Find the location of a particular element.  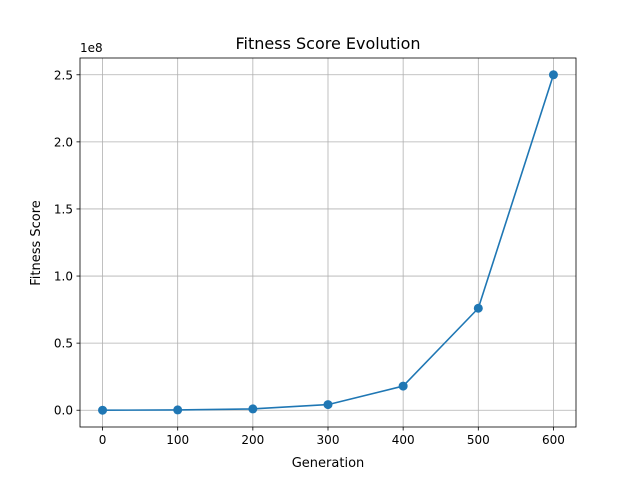

y-tick-label: 2.5 is located at coordinates (63, 75).